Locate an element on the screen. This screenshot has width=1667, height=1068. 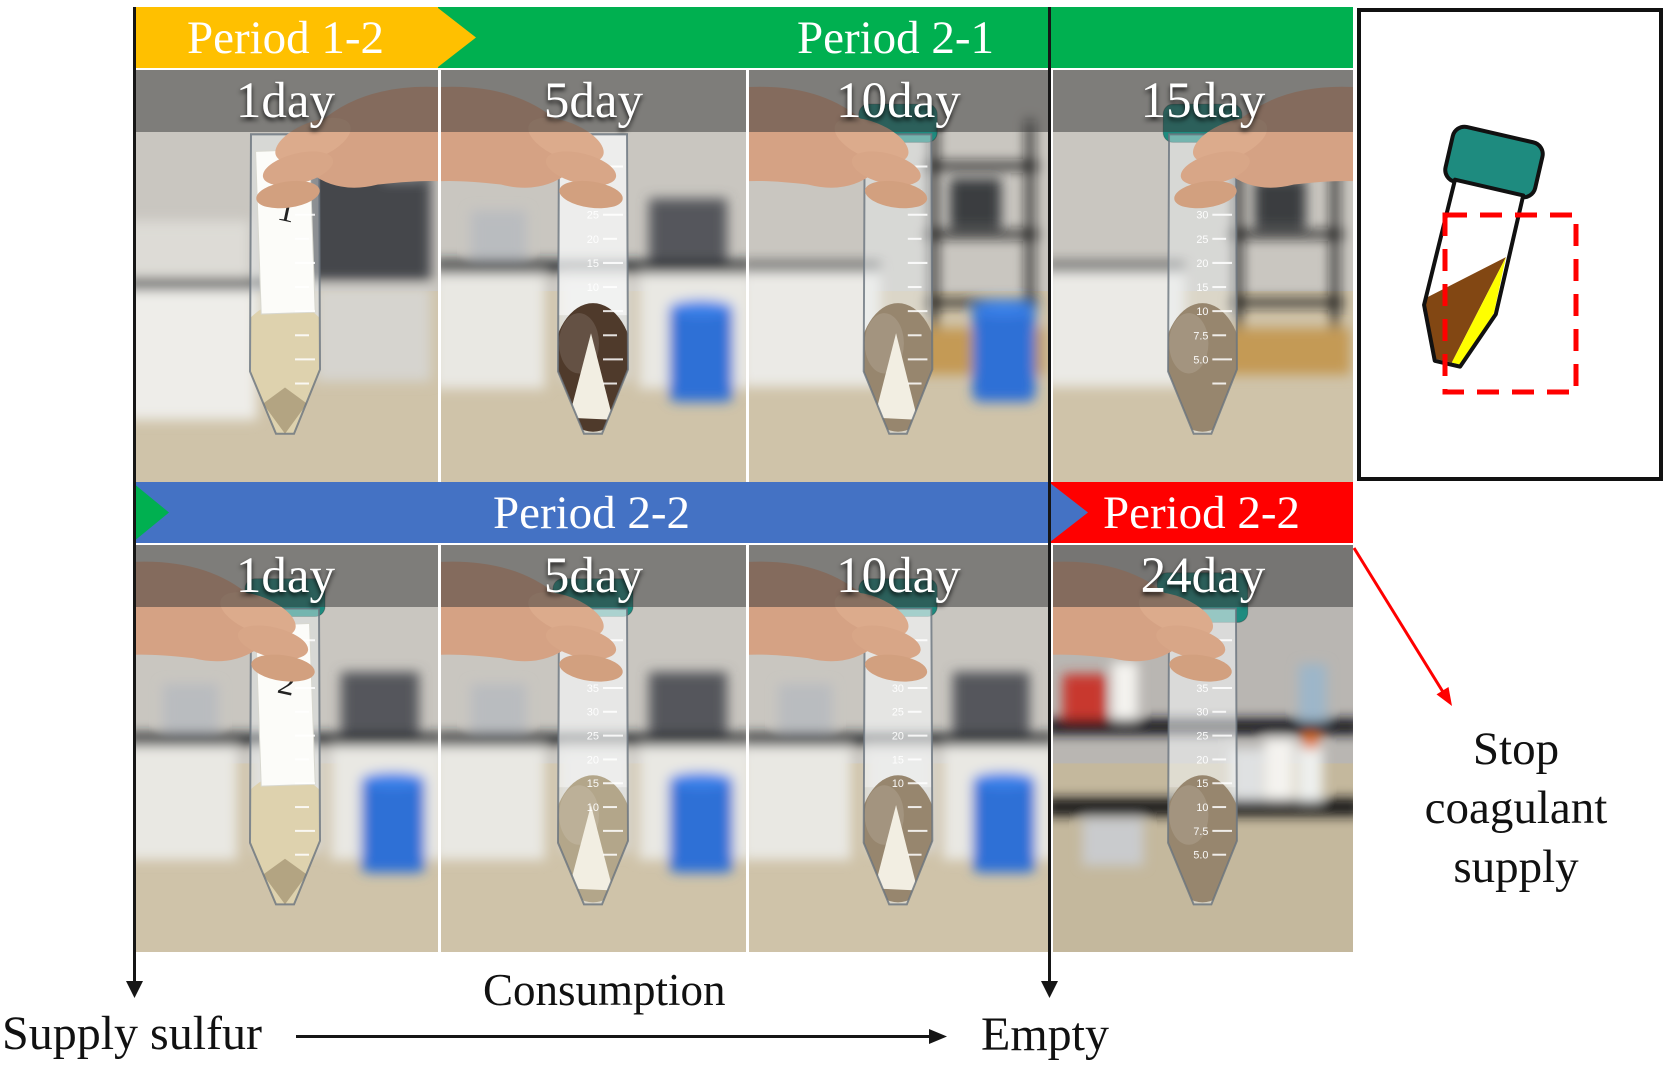
lab-photo-illustration: 2 is located at coordinates (285, 748).